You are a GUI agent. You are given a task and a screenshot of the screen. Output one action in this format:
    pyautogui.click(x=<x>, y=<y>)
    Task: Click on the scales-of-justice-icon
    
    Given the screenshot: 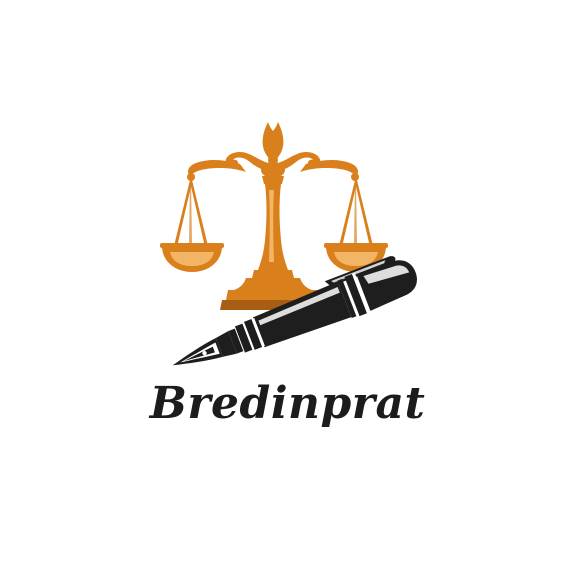 What is the action you would take?
    pyautogui.click(x=274, y=216)
    